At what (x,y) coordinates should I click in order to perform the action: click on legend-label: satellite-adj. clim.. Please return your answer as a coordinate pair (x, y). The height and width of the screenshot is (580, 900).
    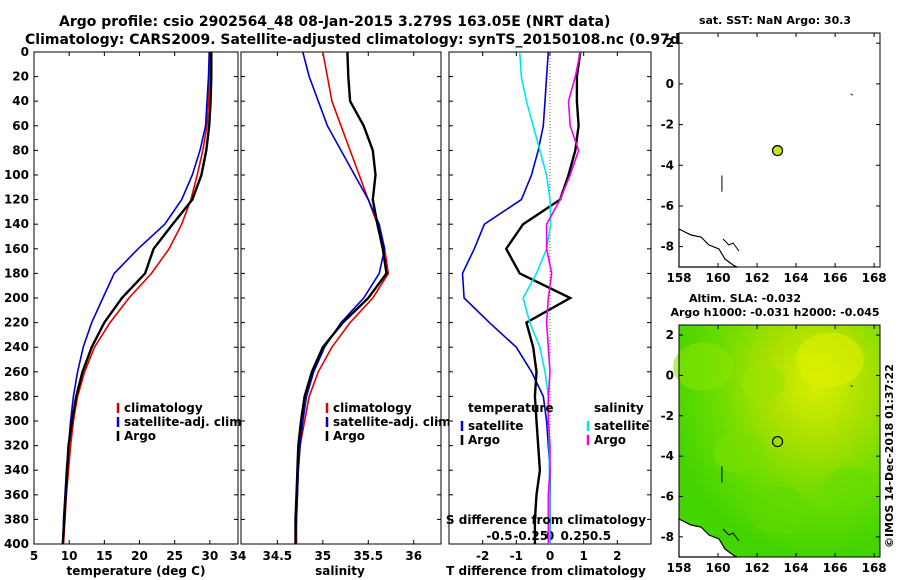
    Looking at the image, I should click on (185, 422).